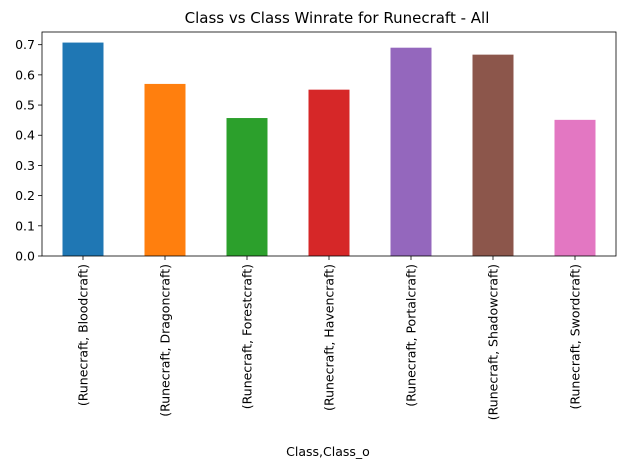  Describe the element at coordinates (25, 165) in the screenshot. I see `y-tick-label-3: 0.3` at that location.